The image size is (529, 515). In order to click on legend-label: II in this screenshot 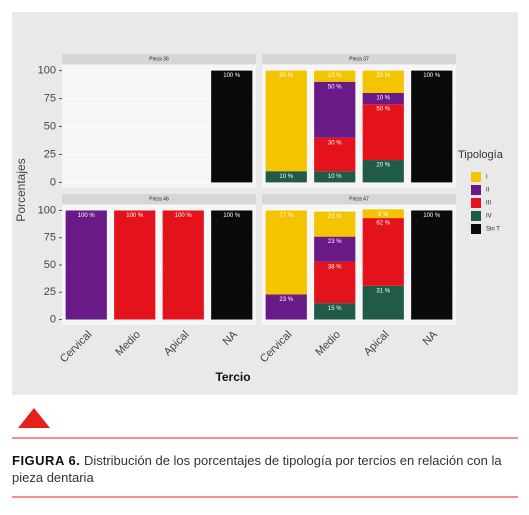, I will do `click(488, 191)`.